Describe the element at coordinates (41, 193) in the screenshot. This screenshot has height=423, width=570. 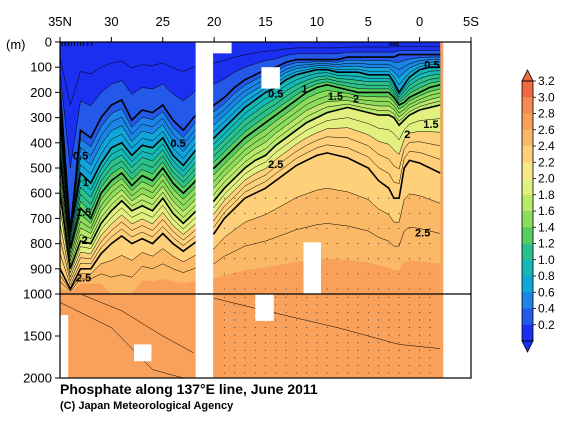
I see `y-tick-label: 600` at that location.